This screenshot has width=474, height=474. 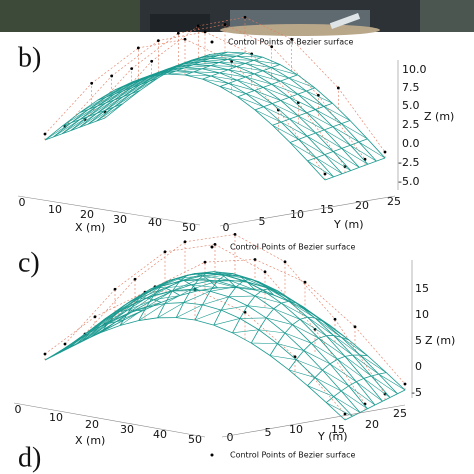 What do you see at coordinates (109, 210) in the screenshot?
I see `axis-line` at bounding box center [109, 210].